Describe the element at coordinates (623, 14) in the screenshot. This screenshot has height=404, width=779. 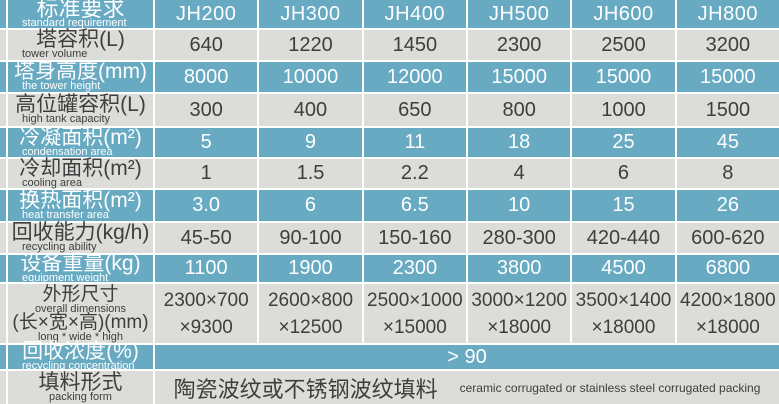
I see `column-header-jh600: JH600` at that location.